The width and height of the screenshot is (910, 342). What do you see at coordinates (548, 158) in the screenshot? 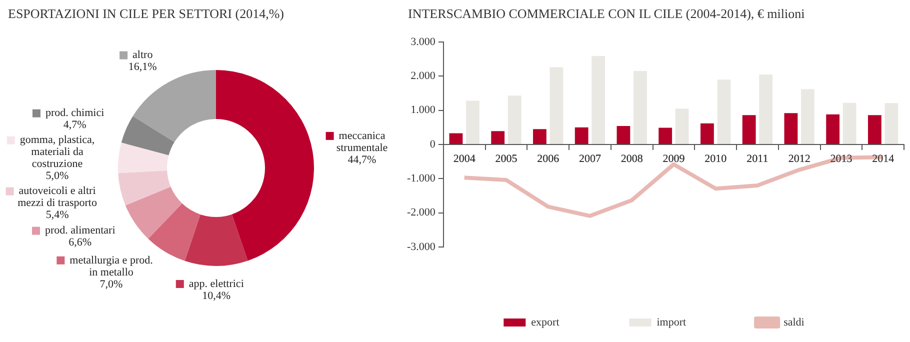
I see `x-tick-label: 2006` at bounding box center [548, 158].